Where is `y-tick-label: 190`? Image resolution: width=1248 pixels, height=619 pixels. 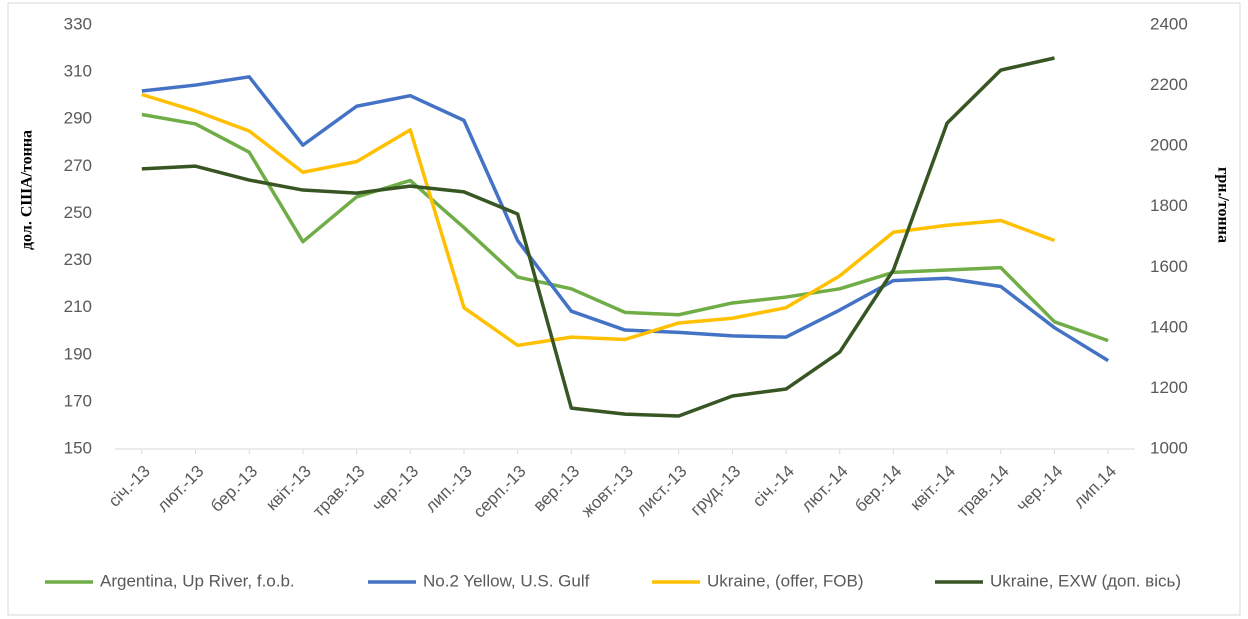 y-tick-label: 190 is located at coordinates (78, 353).